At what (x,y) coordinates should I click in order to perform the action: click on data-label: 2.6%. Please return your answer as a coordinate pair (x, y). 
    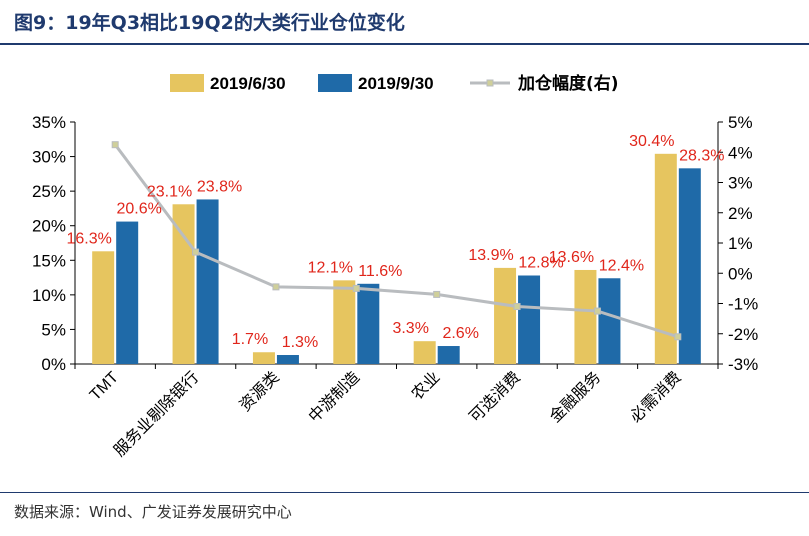
    Looking at the image, I should click on (460, 333).